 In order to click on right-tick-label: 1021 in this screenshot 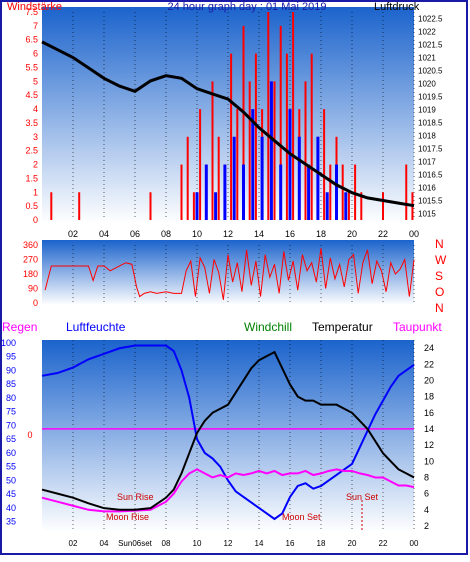, I will do `click(427, 58)`.